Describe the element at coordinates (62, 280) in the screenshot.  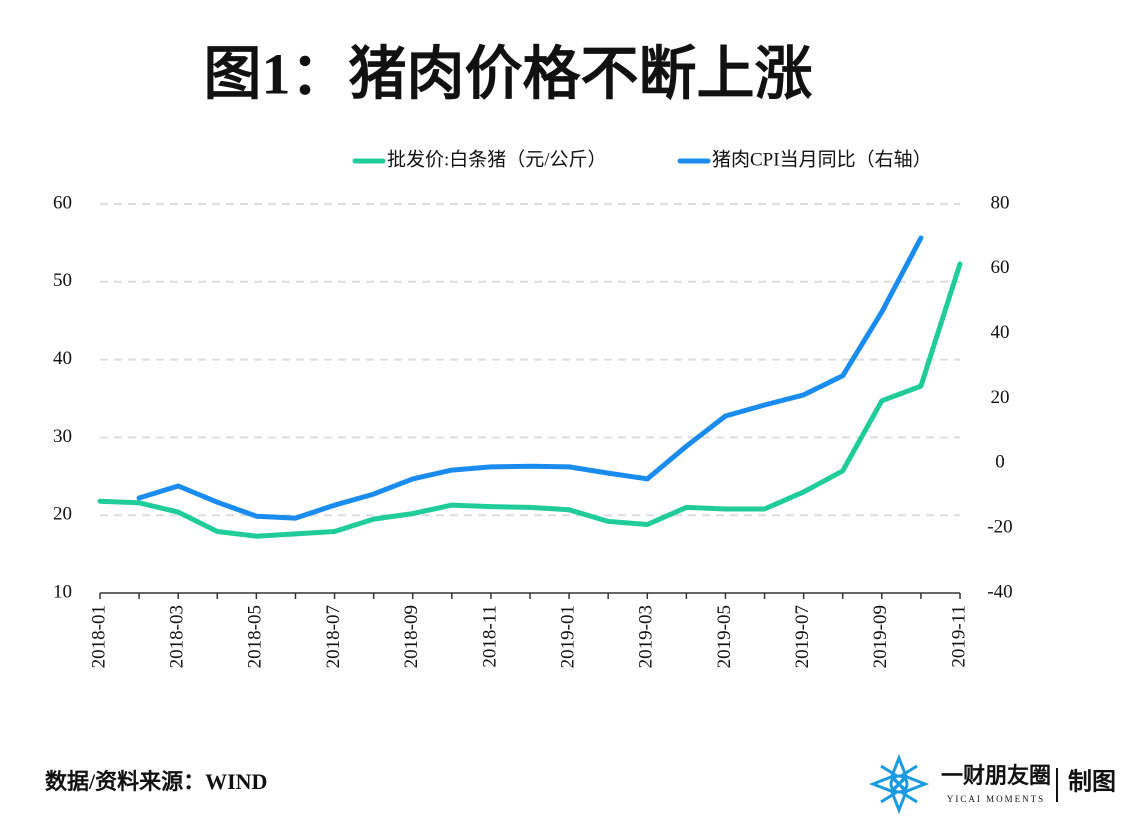
I see `y-tick-label: 50` at that location.